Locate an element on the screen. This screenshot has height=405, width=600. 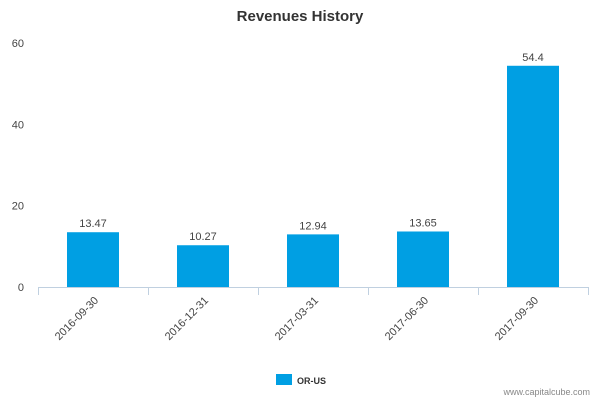
credit-text: www.capitalcube.com is located at coordinates (546, 392).